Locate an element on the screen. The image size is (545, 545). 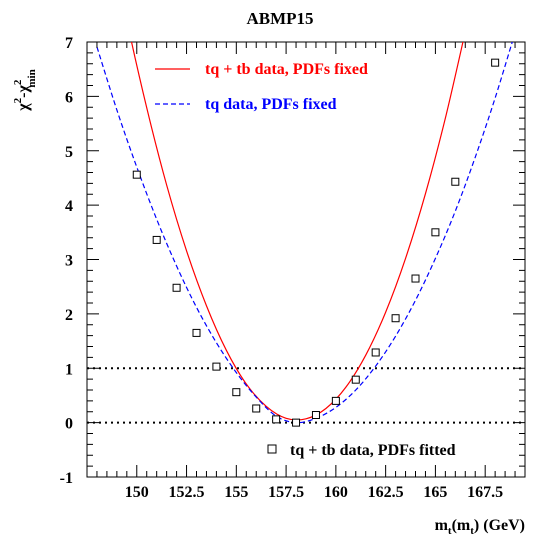
y-tick-label: 5 is located at coordinates (69, 152).